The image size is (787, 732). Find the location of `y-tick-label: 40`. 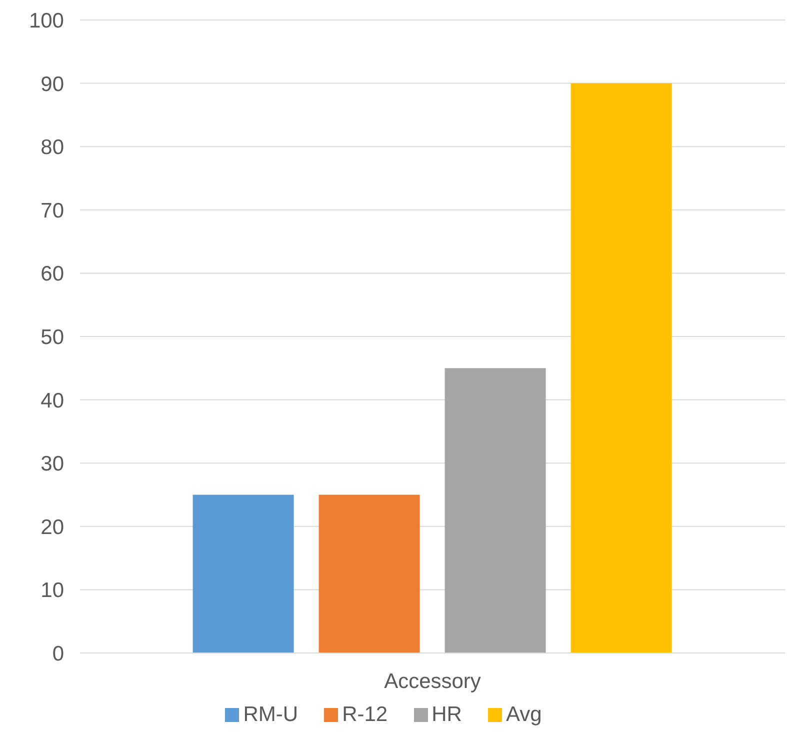

y-tick-label: 40 is located at coordinates (52, 400).